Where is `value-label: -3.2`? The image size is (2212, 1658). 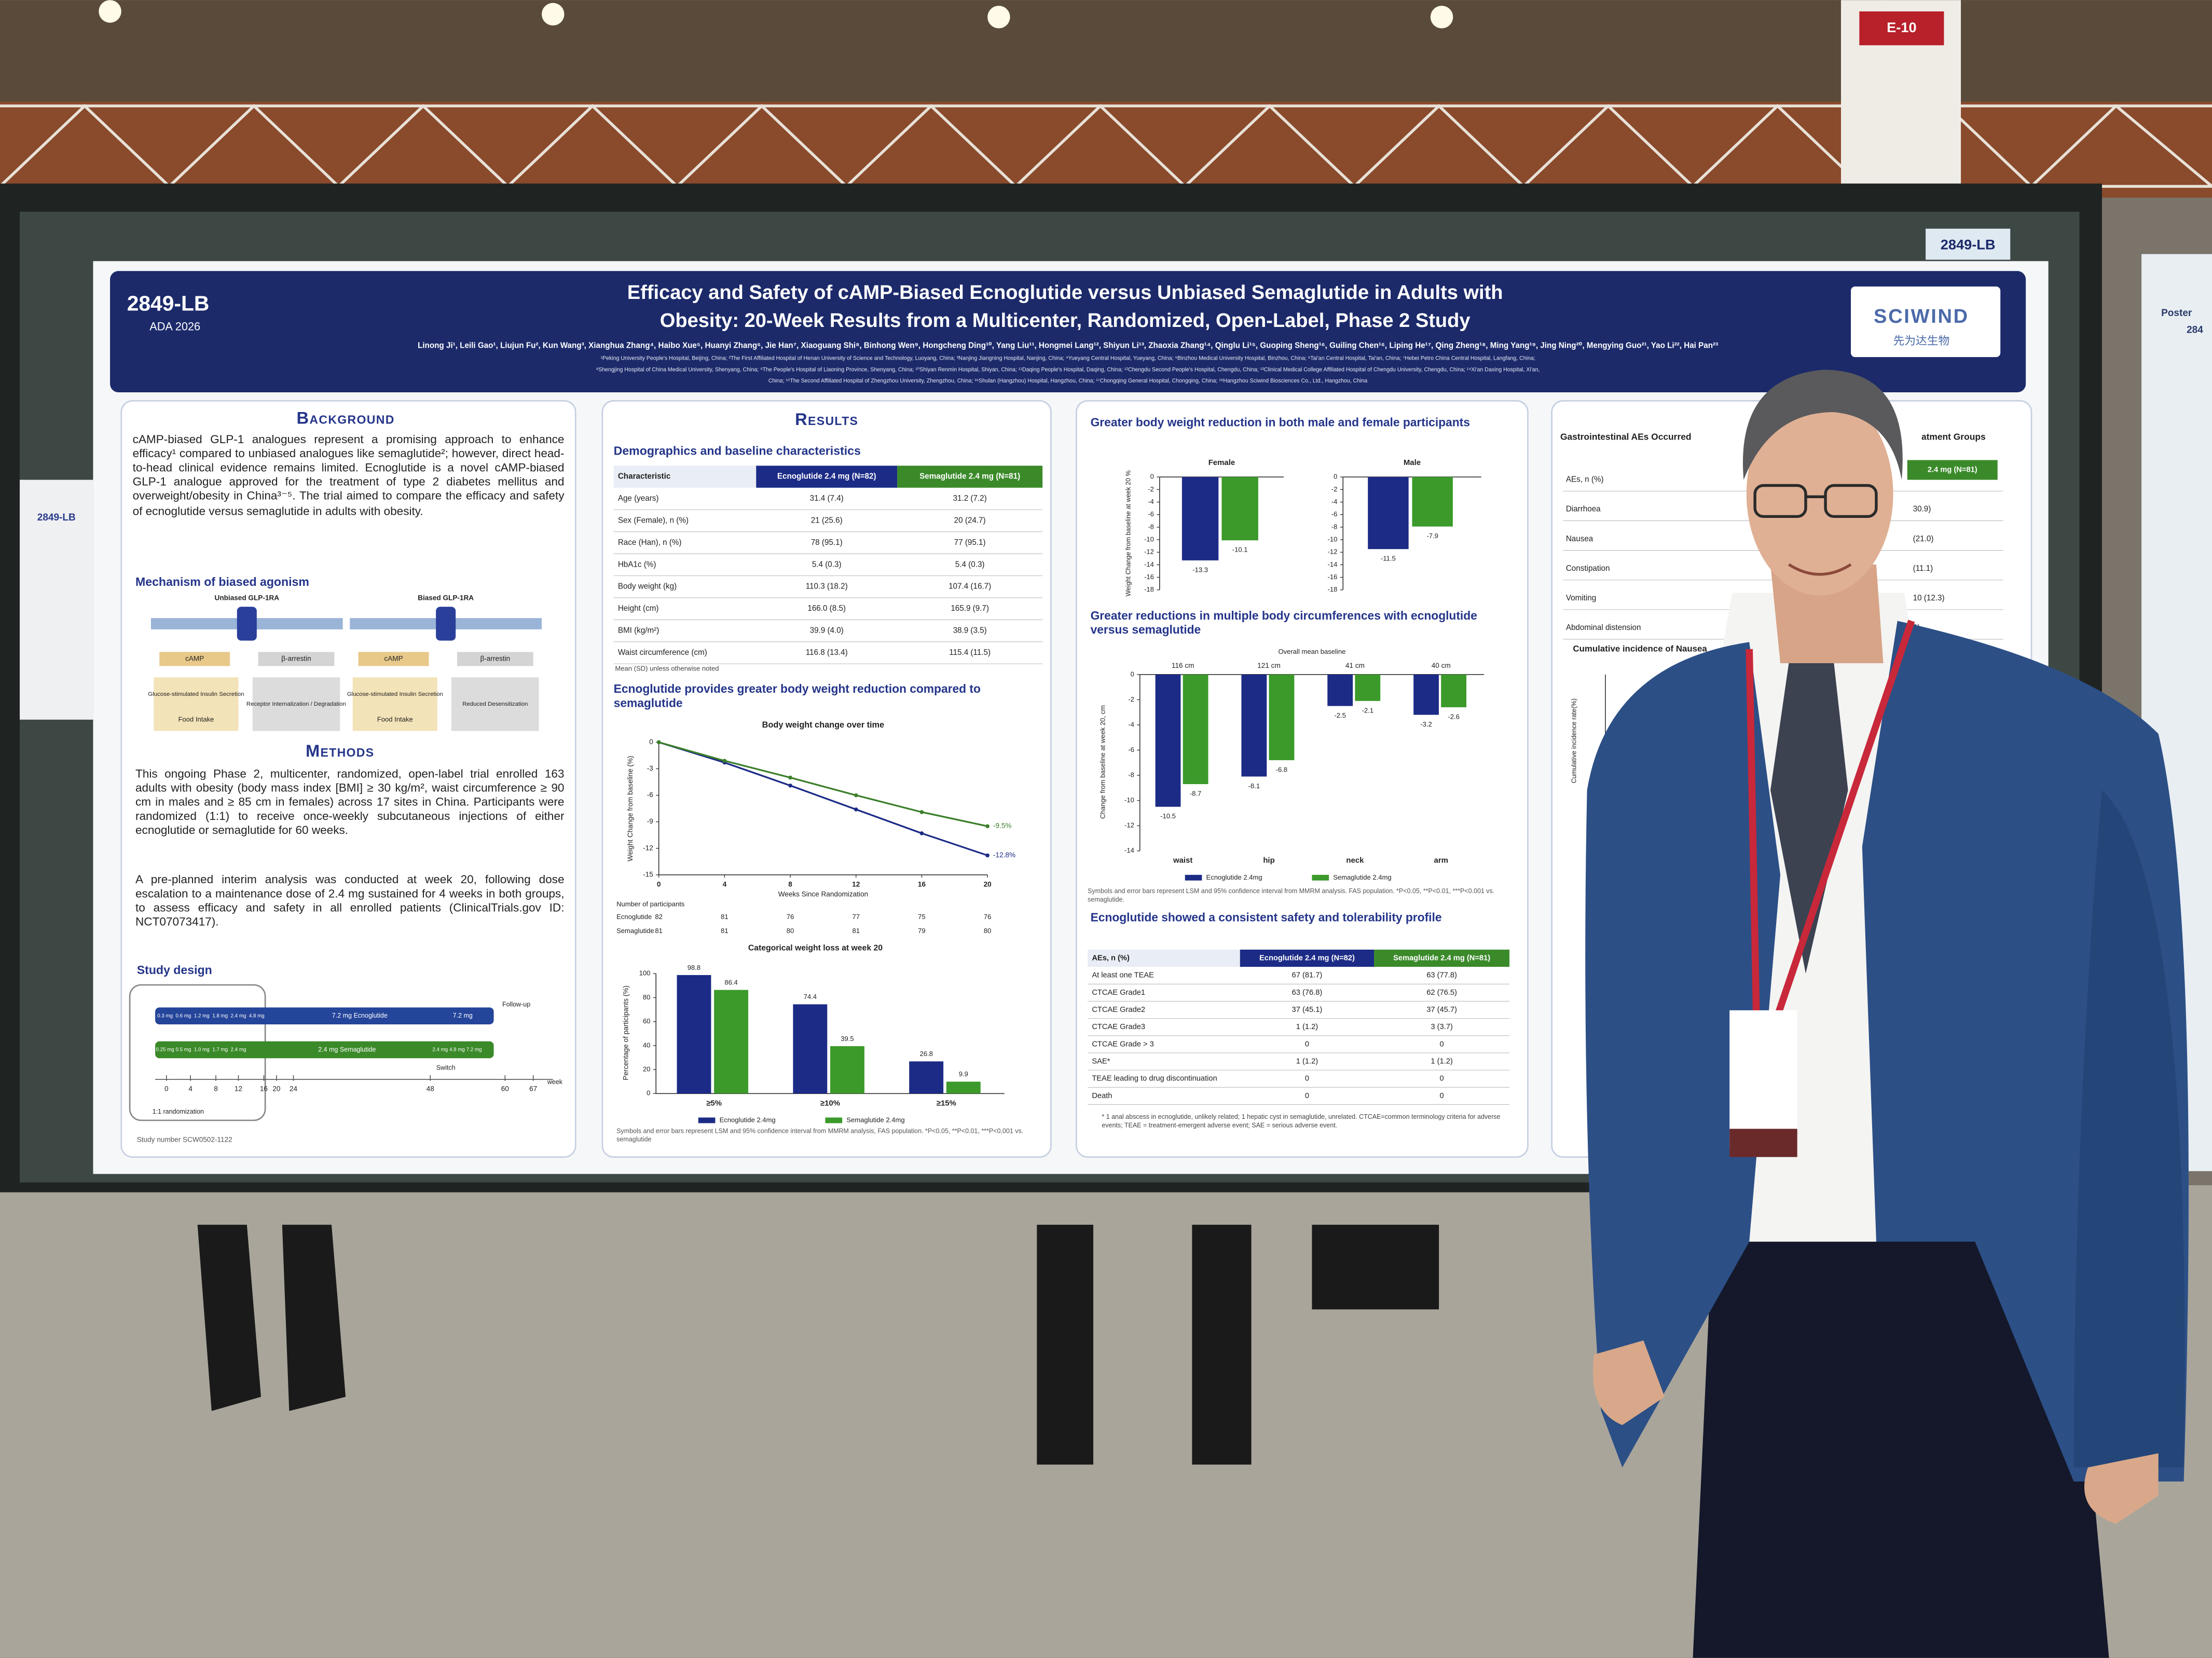
value-label: -3.2 is located at coordinates (1426, 724).